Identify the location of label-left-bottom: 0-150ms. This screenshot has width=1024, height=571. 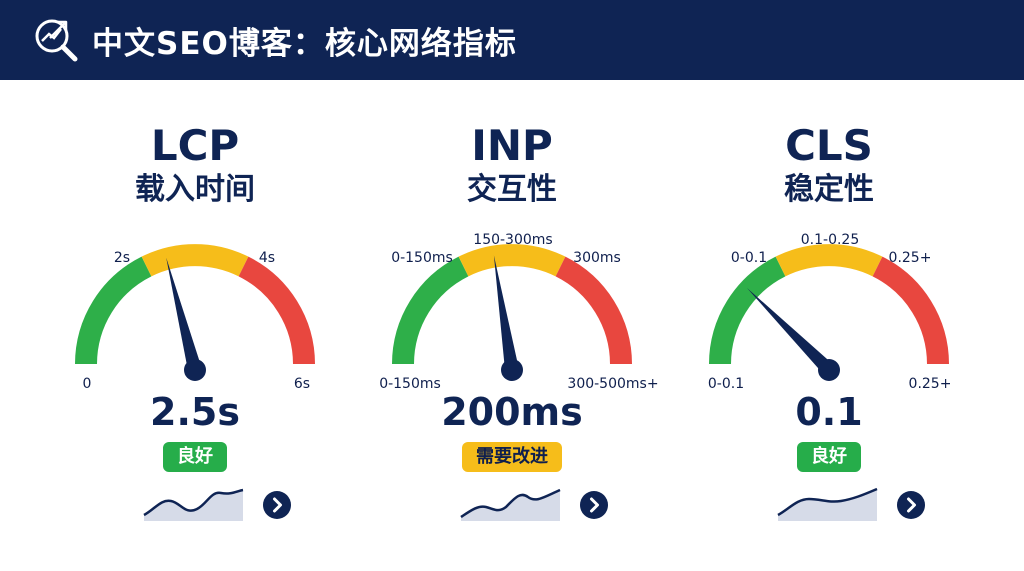
(410, 384).